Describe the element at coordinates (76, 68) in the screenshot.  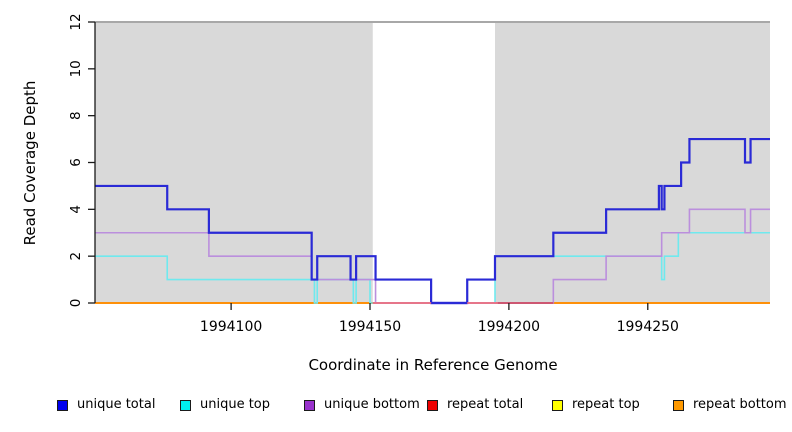
I see `y-tick-label: 10` at that location.